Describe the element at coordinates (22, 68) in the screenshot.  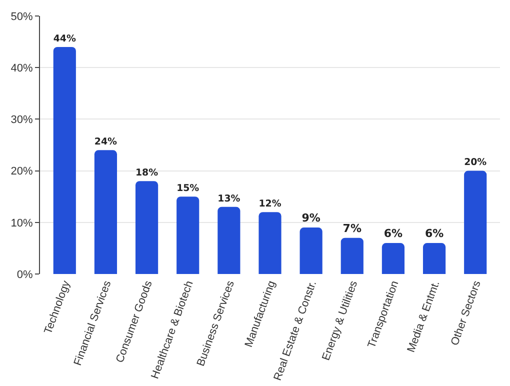
I see `y-tick-label: 40%` at that location.